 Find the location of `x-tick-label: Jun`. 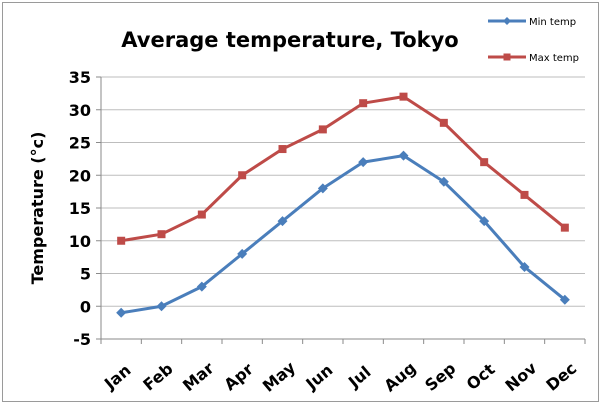

x-tick-label: Jun is located at coordinates (318, 377).